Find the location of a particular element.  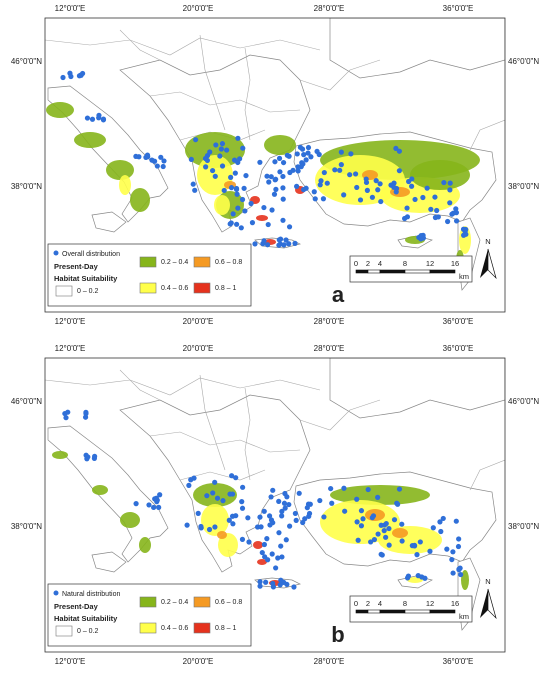

lon-label: 28°0'0"E is located at coordinates (329, 8).